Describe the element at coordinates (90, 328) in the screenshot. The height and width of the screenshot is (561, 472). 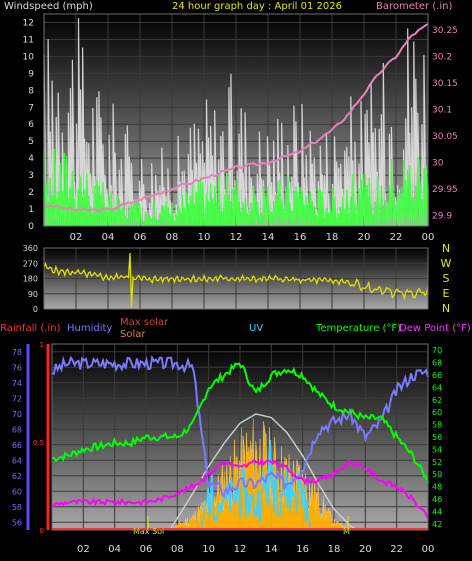
I see `humidity-legend: Humidity` at that location.